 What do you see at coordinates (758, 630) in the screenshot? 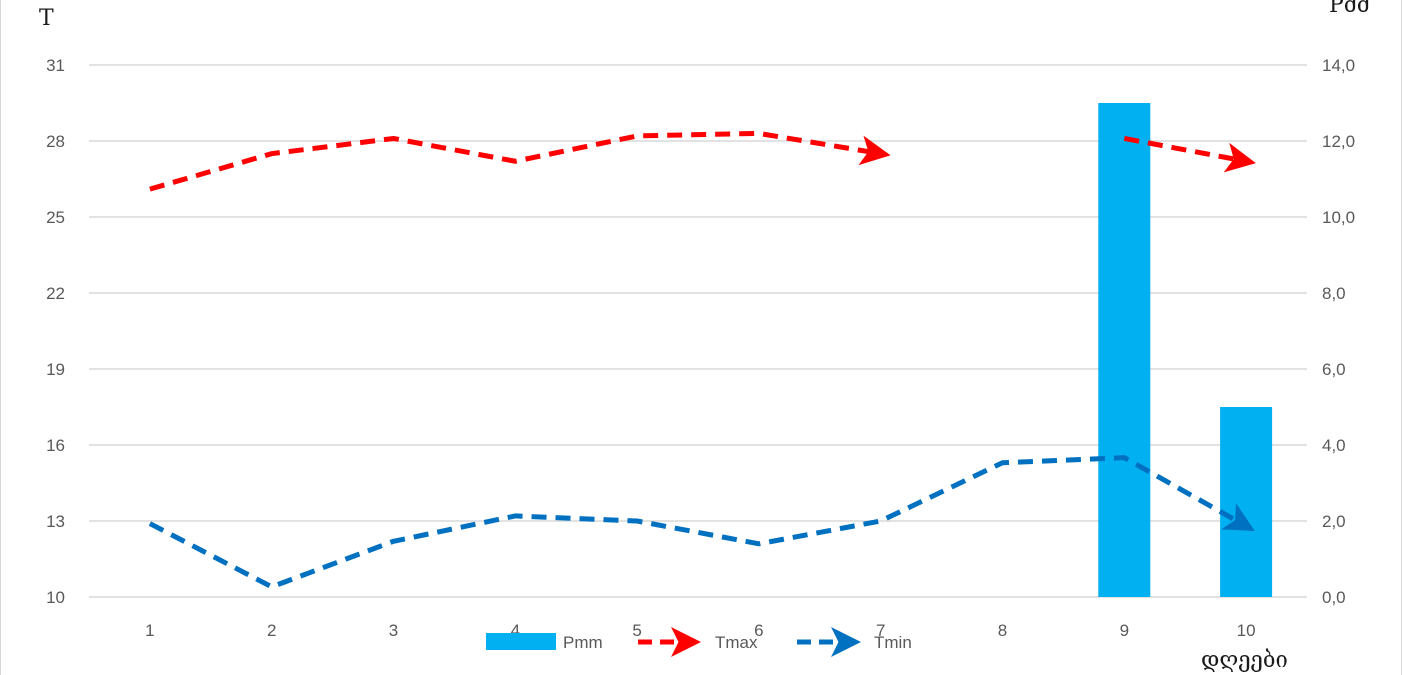
I see `x-tick-label: 6` at bounding box center [758, 630].